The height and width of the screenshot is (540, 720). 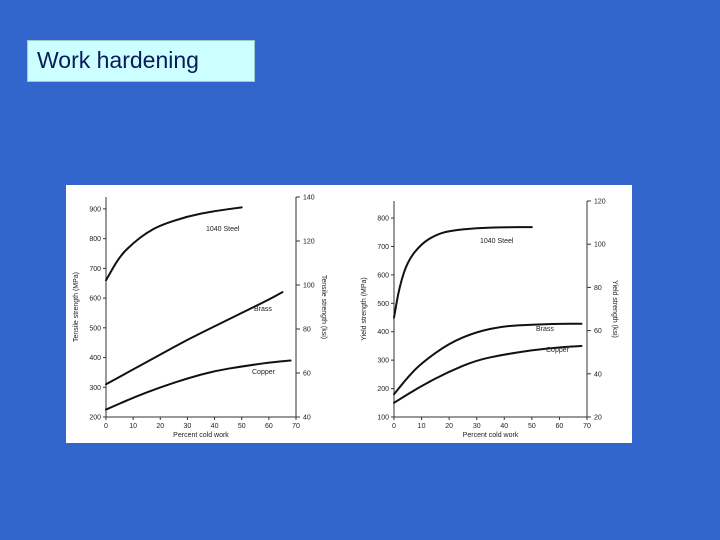 I want to click on chart1-y-tick-label: 200, so click(x=95, y=418).